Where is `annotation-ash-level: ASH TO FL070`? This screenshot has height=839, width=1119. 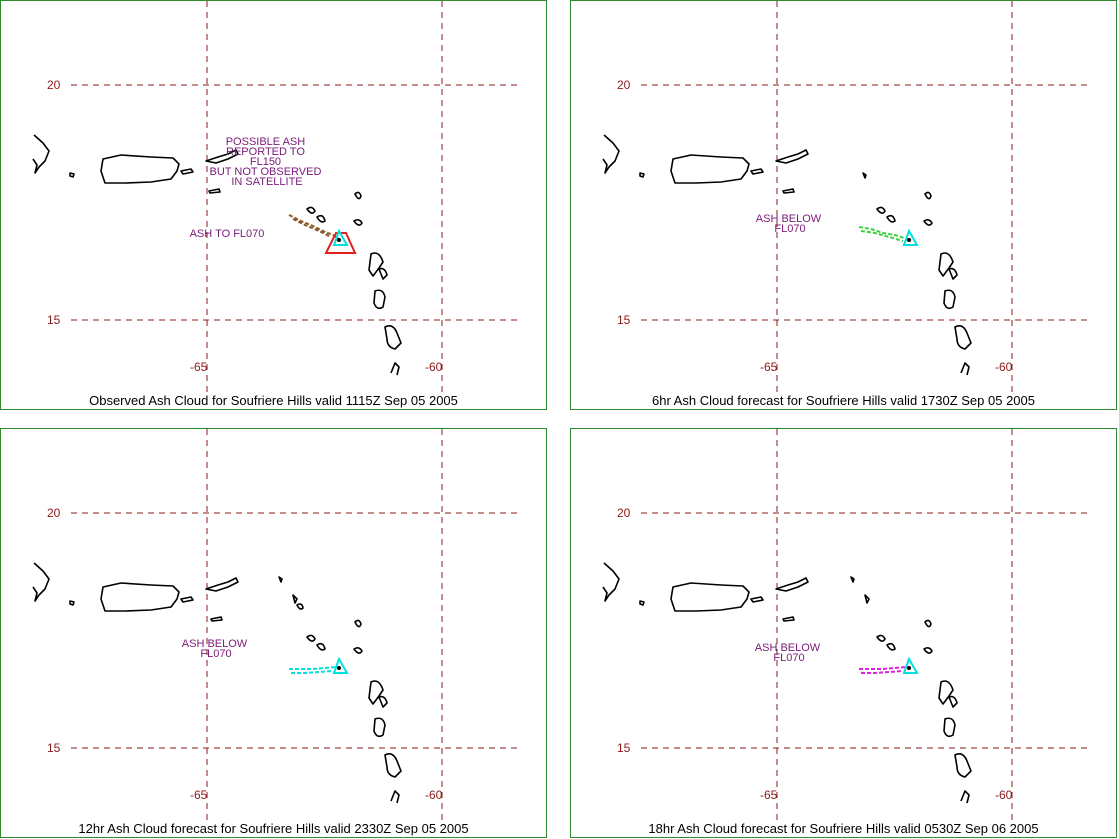
annotation-ash-level: ASH TO FL070 is located at coordinates (227, 234).